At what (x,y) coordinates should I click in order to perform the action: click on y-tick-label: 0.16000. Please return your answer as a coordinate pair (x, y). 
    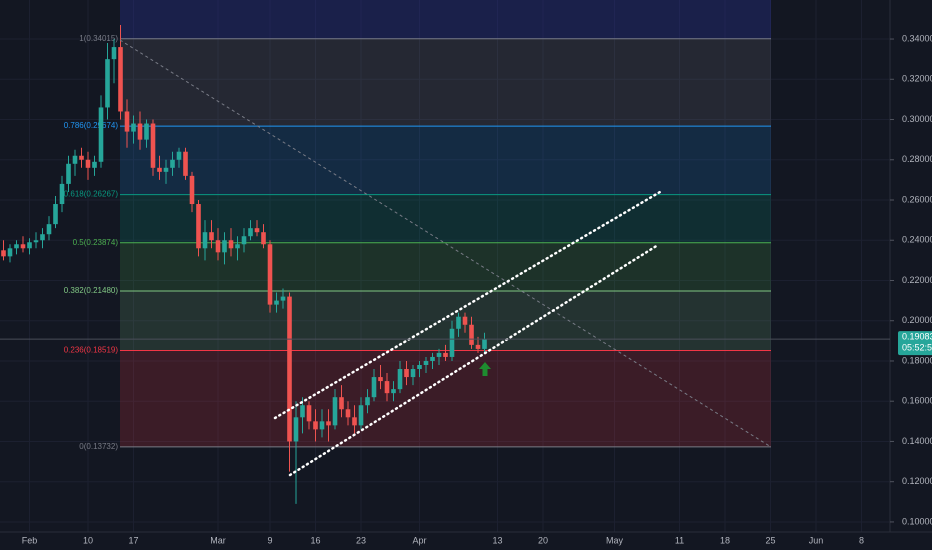
    Looking at the image, I should click on (917, 401).